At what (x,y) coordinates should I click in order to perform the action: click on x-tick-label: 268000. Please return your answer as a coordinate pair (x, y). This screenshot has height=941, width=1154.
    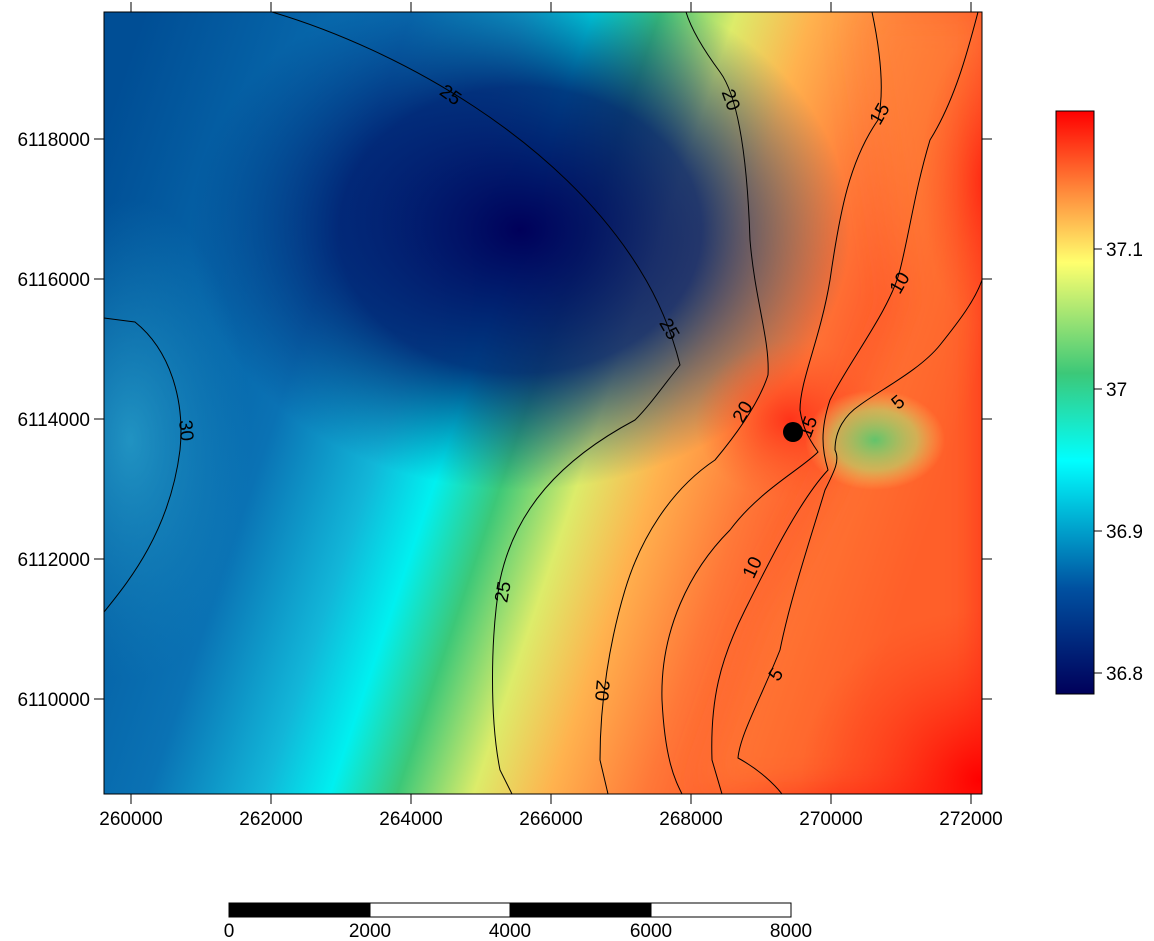
    Looking at the image, I should click on (690, 819).